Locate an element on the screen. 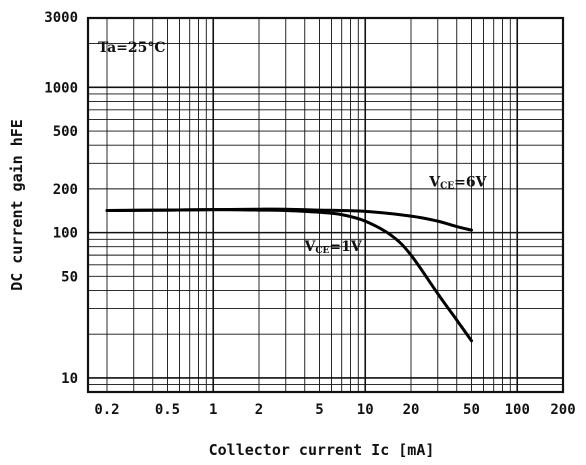 The image size is (586, 465). series-label-vce-1v: VCE=1V is located at coordinates (332, 247).